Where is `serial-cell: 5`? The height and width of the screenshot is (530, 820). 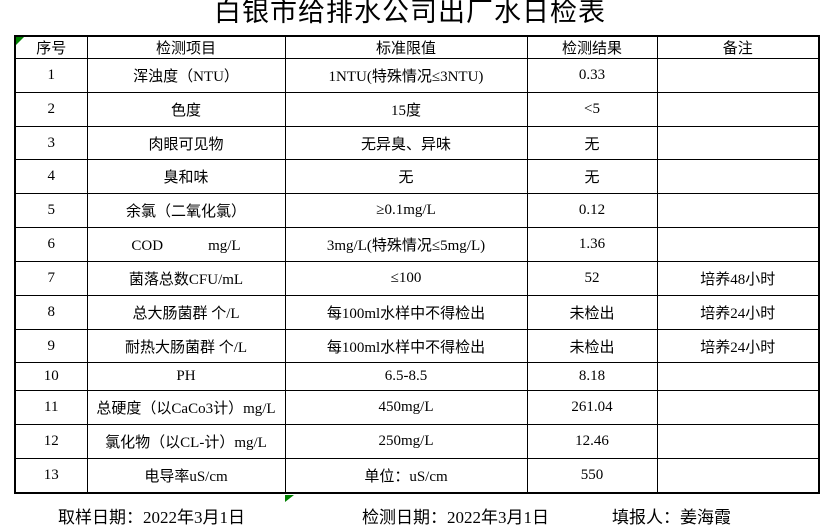
serial-cell: 5 is located at coordinates (51, 211).